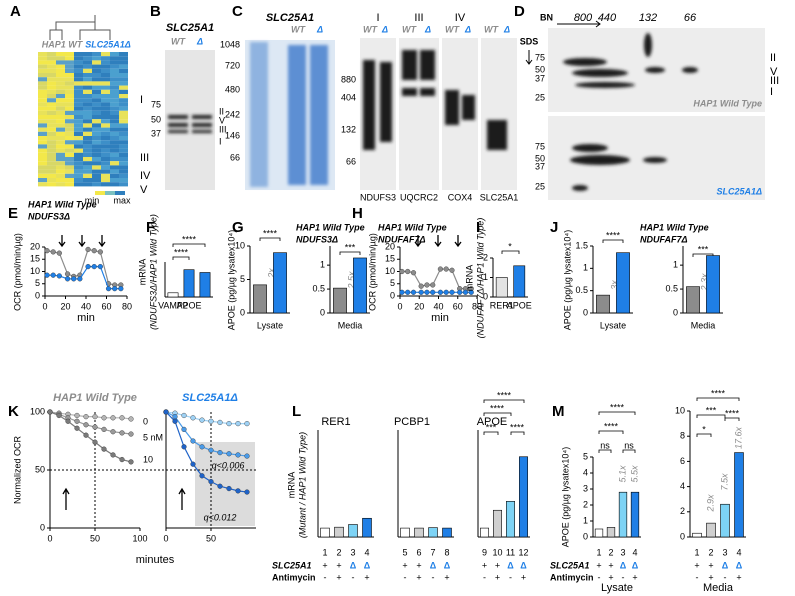 This screenshot has height=596, width=795. I want to click on y-tick-label: 5, so click(242, 279).